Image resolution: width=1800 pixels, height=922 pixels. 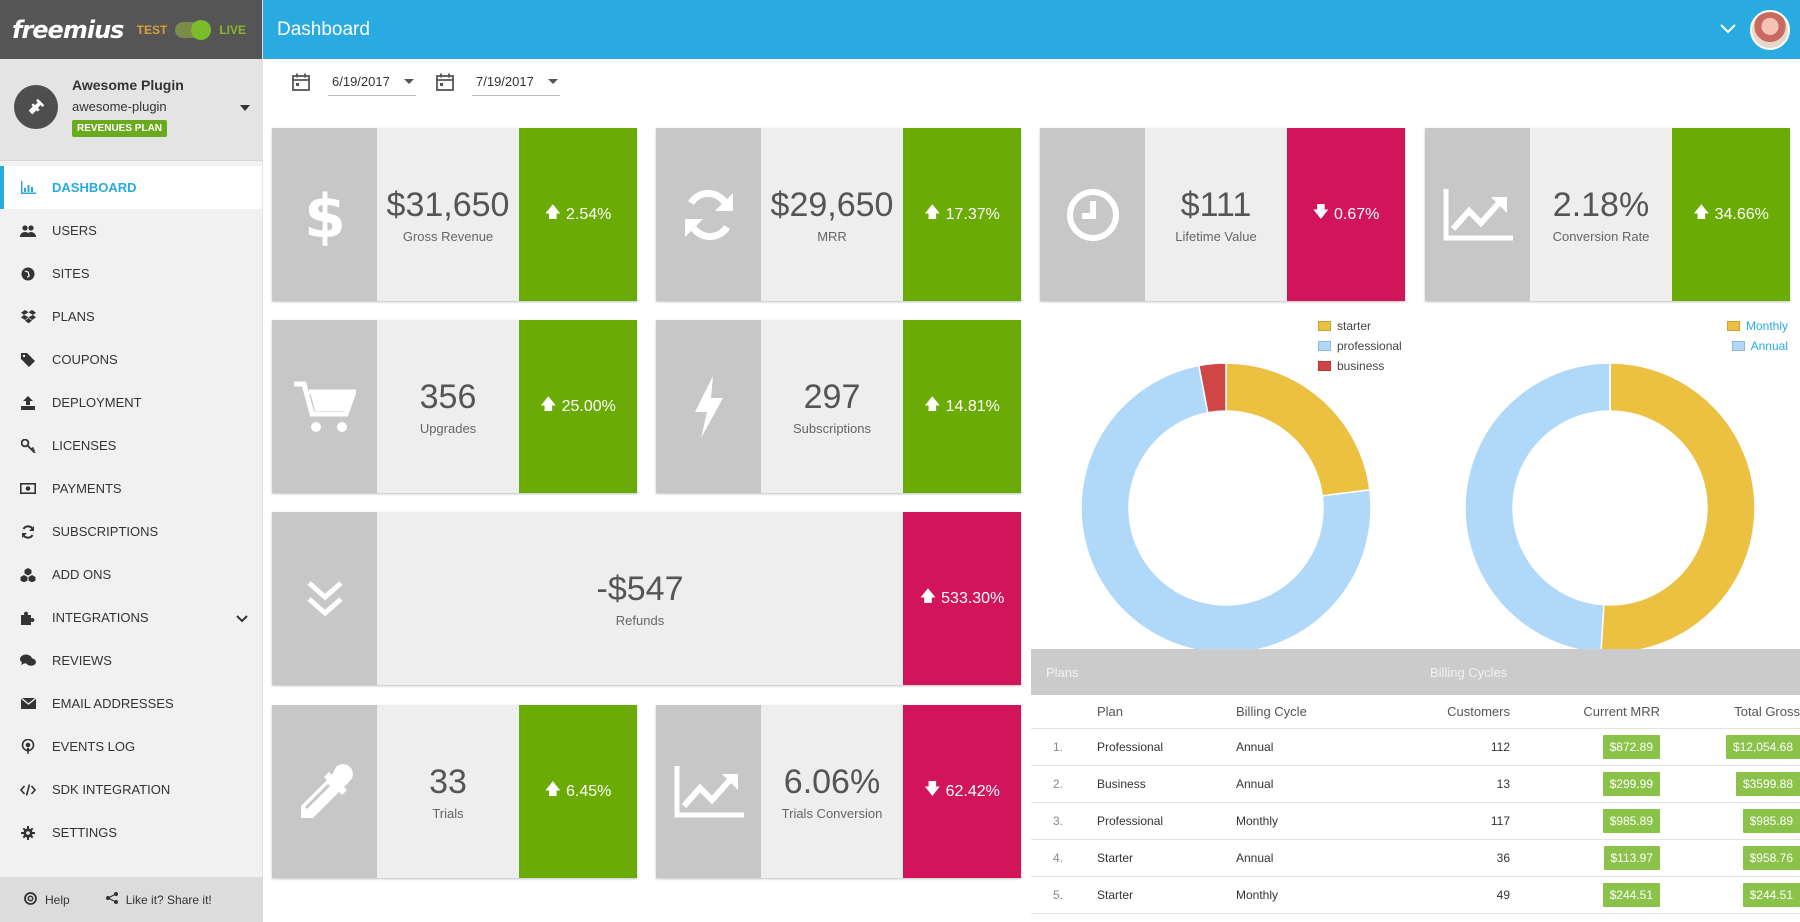 What do you see at coordinates (832, 236) in the screenshot?
I see `stat-label: MRR` at bounding box center [832, 236].